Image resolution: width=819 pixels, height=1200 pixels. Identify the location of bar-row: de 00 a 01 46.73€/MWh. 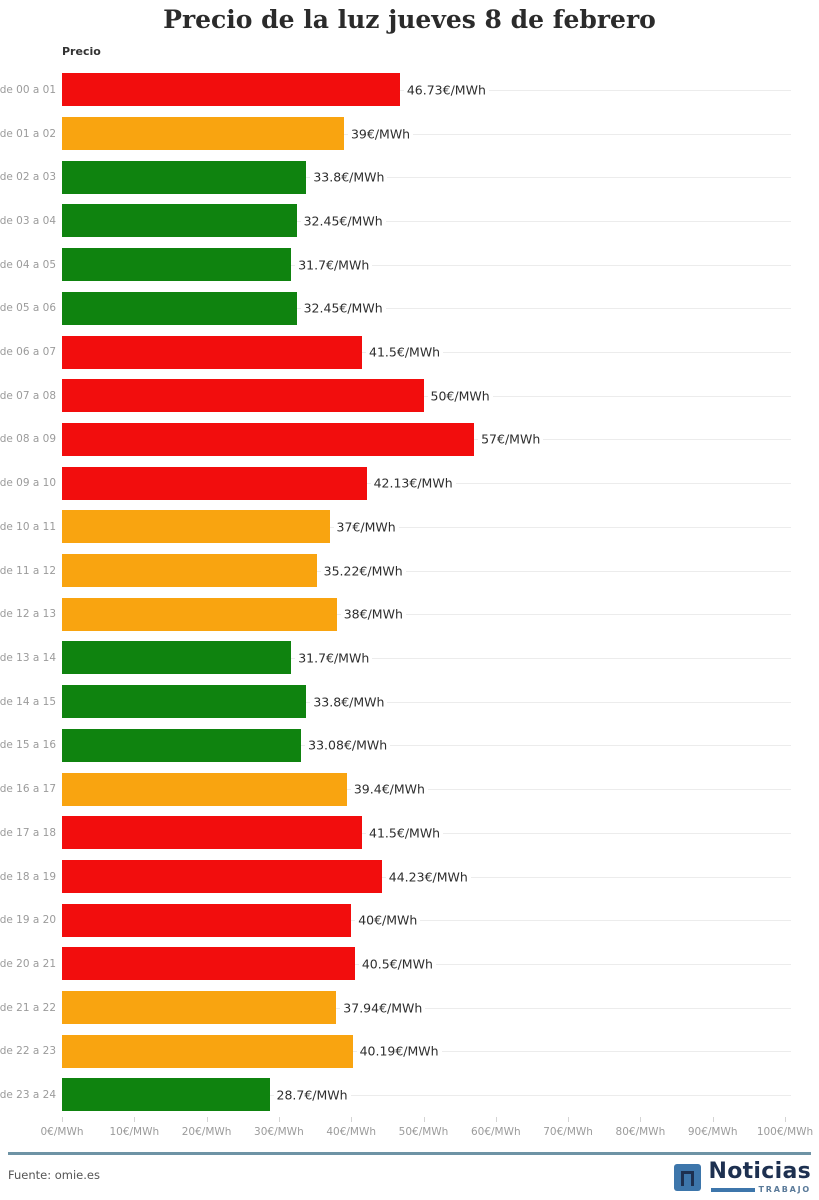
(395, 90).